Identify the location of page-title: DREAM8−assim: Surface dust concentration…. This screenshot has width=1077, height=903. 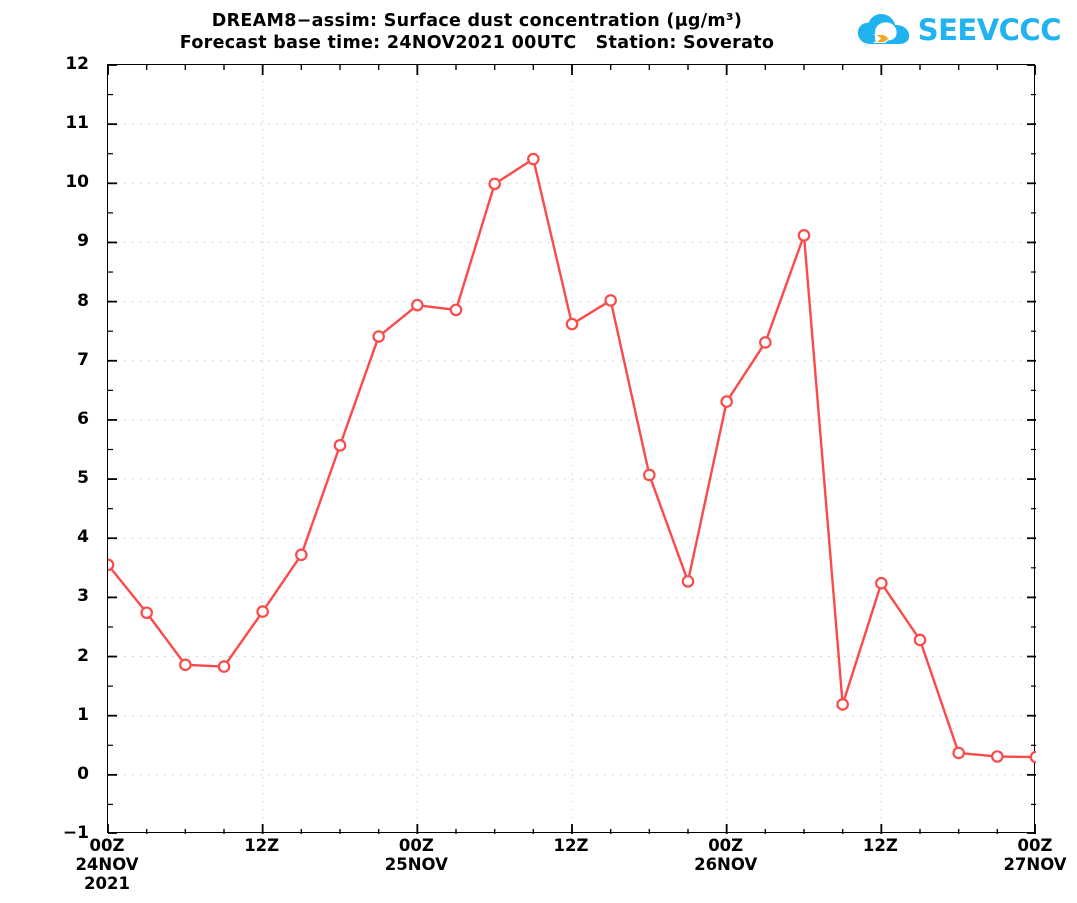
(477, 21).